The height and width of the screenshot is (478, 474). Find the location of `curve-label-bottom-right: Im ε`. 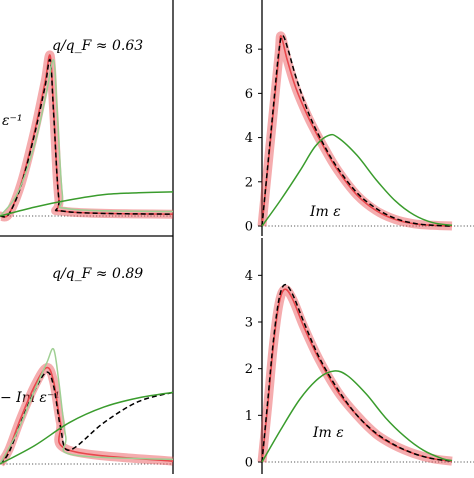

curve-label-bottom-right: Im ε is located at coordinates (328, 433).